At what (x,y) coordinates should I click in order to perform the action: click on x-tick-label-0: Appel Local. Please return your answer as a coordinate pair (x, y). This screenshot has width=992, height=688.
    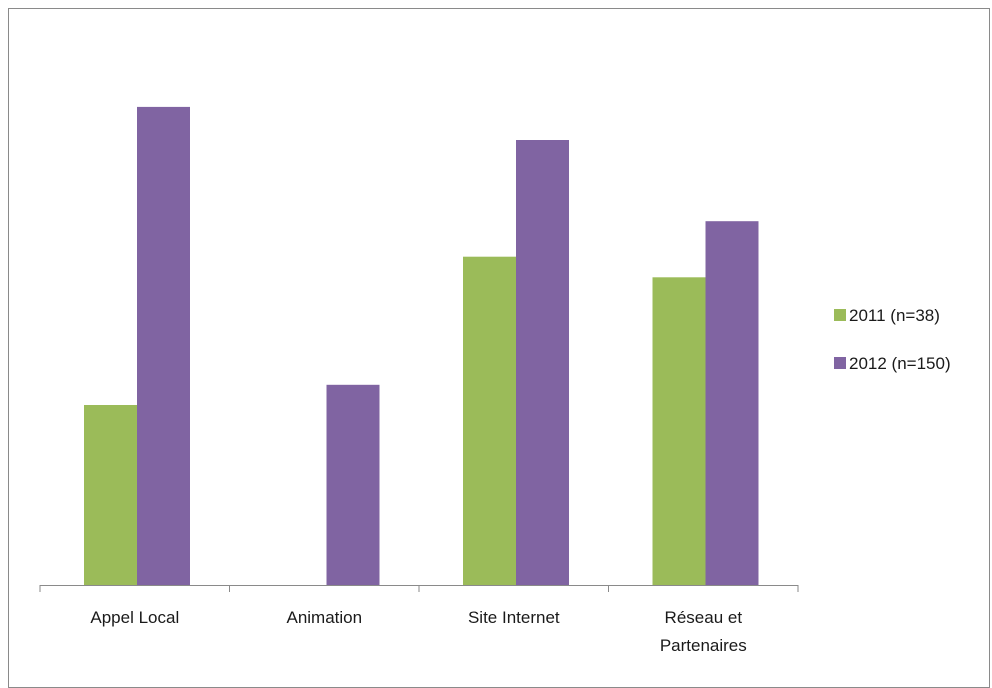
    Looking at the image, I should click on (134, 617).